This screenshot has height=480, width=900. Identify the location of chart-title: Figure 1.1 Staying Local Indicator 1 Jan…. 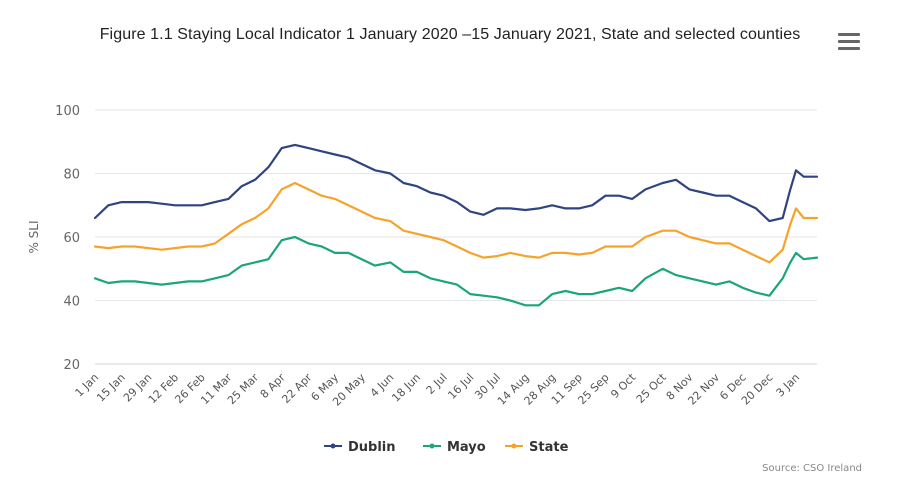
(450, 34).